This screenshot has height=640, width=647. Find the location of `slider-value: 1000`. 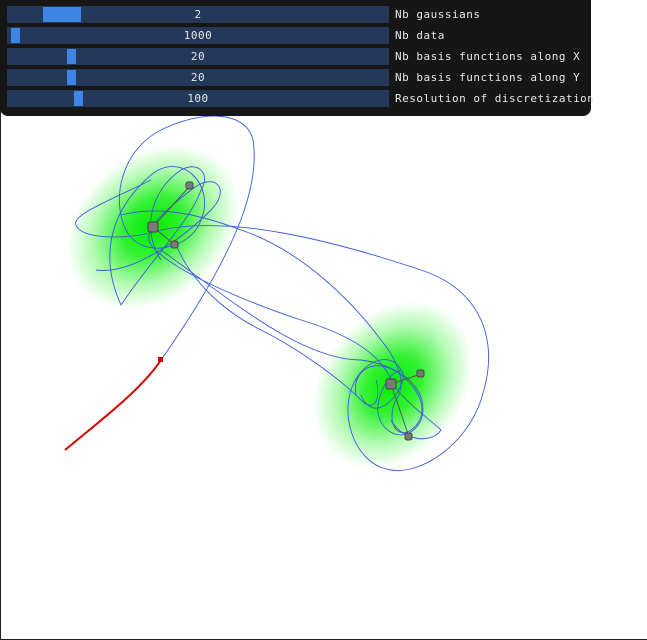

slider-value: 1000 is located at coordinates (198, 35).